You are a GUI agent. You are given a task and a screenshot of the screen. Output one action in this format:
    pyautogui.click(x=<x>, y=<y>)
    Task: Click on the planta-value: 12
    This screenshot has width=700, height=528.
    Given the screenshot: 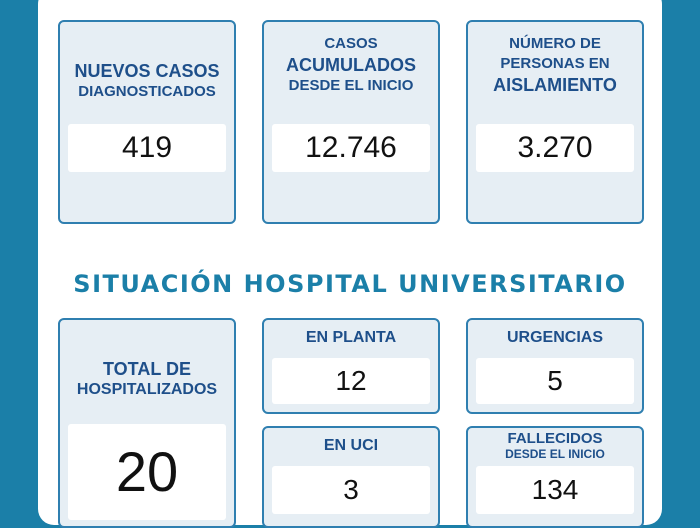 What is the action you would take?
    pyautogui.click(x=351, y=381)
    